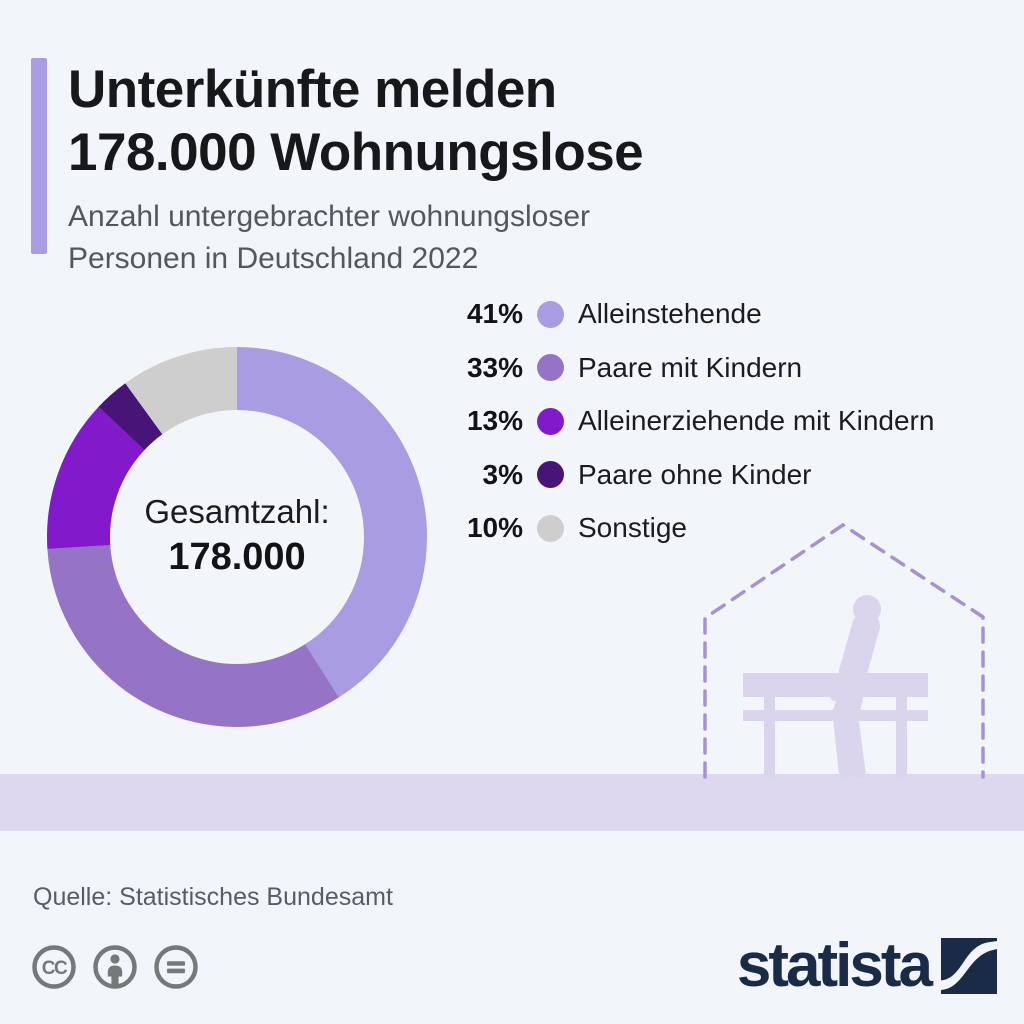 The height and width of the screenshot is (1024, 1024). Describe the element at coordinates (502, 474) in the screenshot. I see `legend-percent: 3%` at that location.